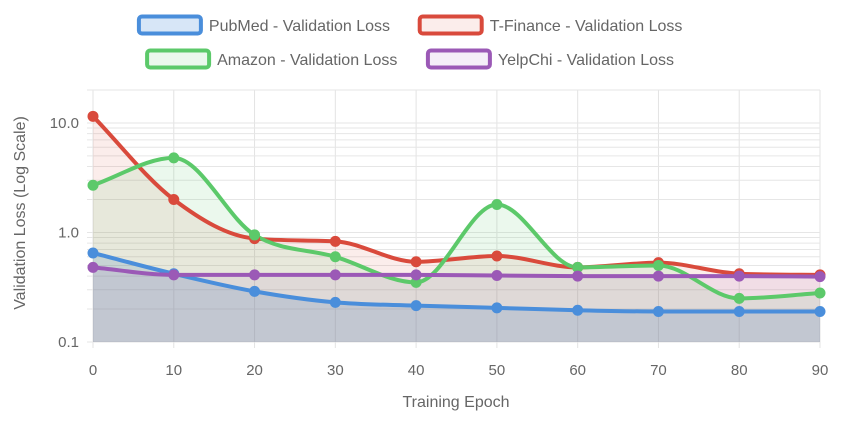 The width and height of the screenshot is (850, 423). I want to click on x-tick-label: 60, so click(577, 370).